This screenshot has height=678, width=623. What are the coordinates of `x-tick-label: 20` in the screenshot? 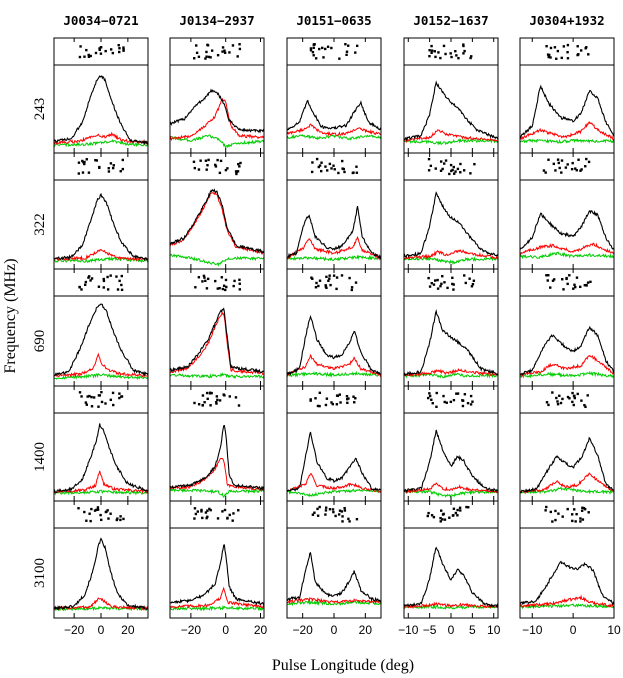 It's located at (128, 630).